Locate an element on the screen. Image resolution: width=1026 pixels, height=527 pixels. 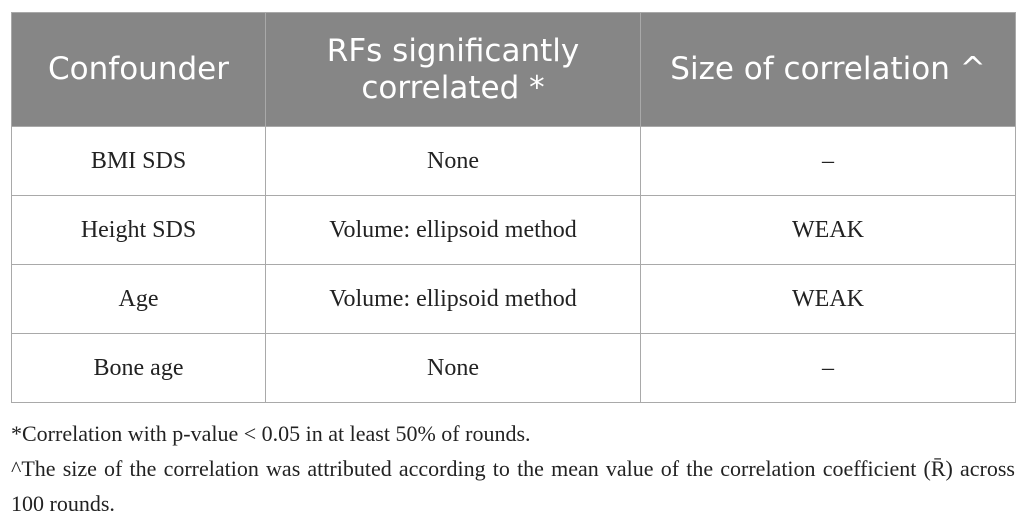
header-cell: Confounder is located at coordinates (138, 69).